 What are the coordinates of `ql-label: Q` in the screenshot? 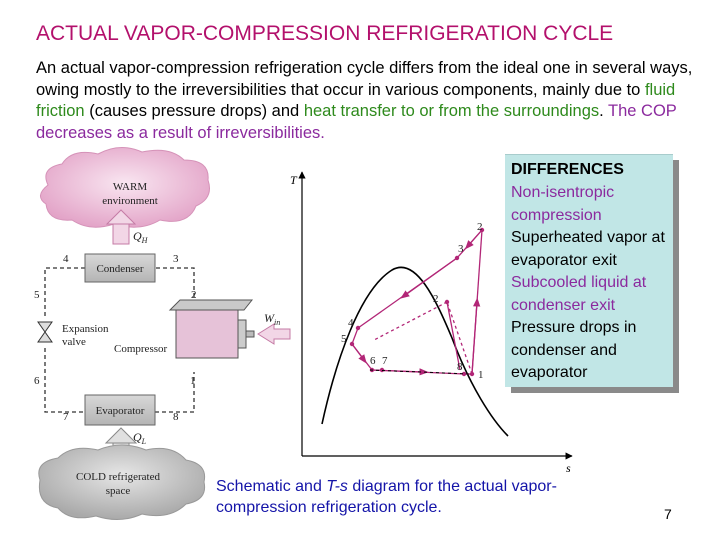 It's located at (137, 437).